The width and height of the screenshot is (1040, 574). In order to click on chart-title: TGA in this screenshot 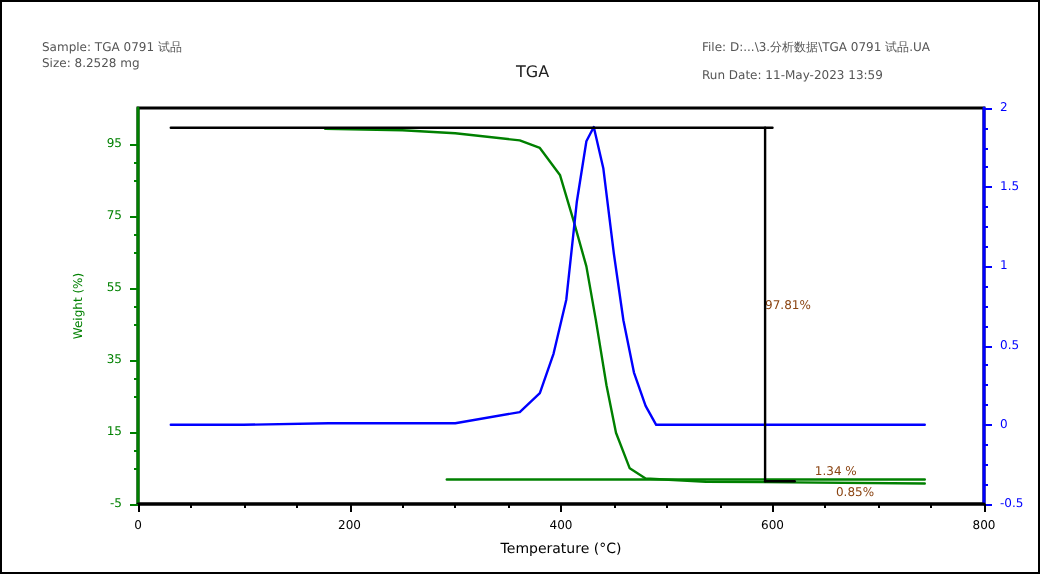, I will do `click(532, 72)`.